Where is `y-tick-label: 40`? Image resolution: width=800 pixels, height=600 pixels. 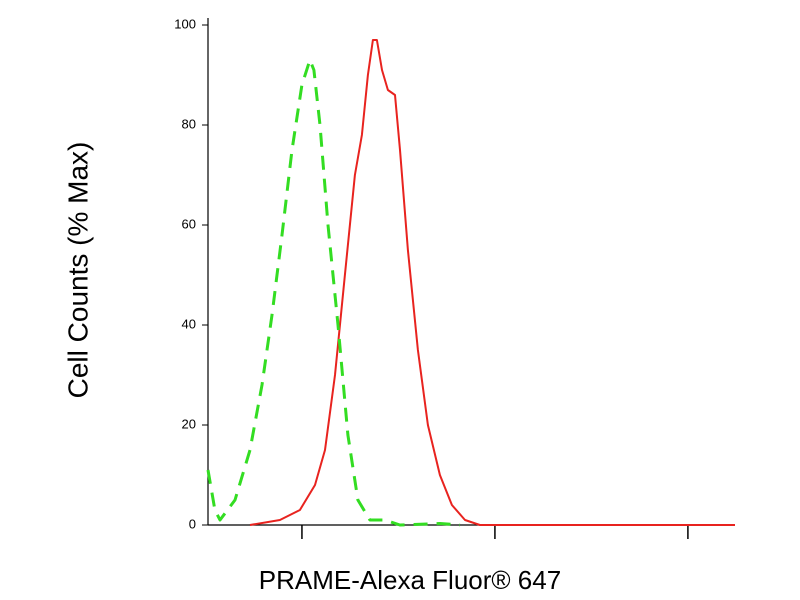
y-tick-label: 40 is located at coordinates (189, 323).